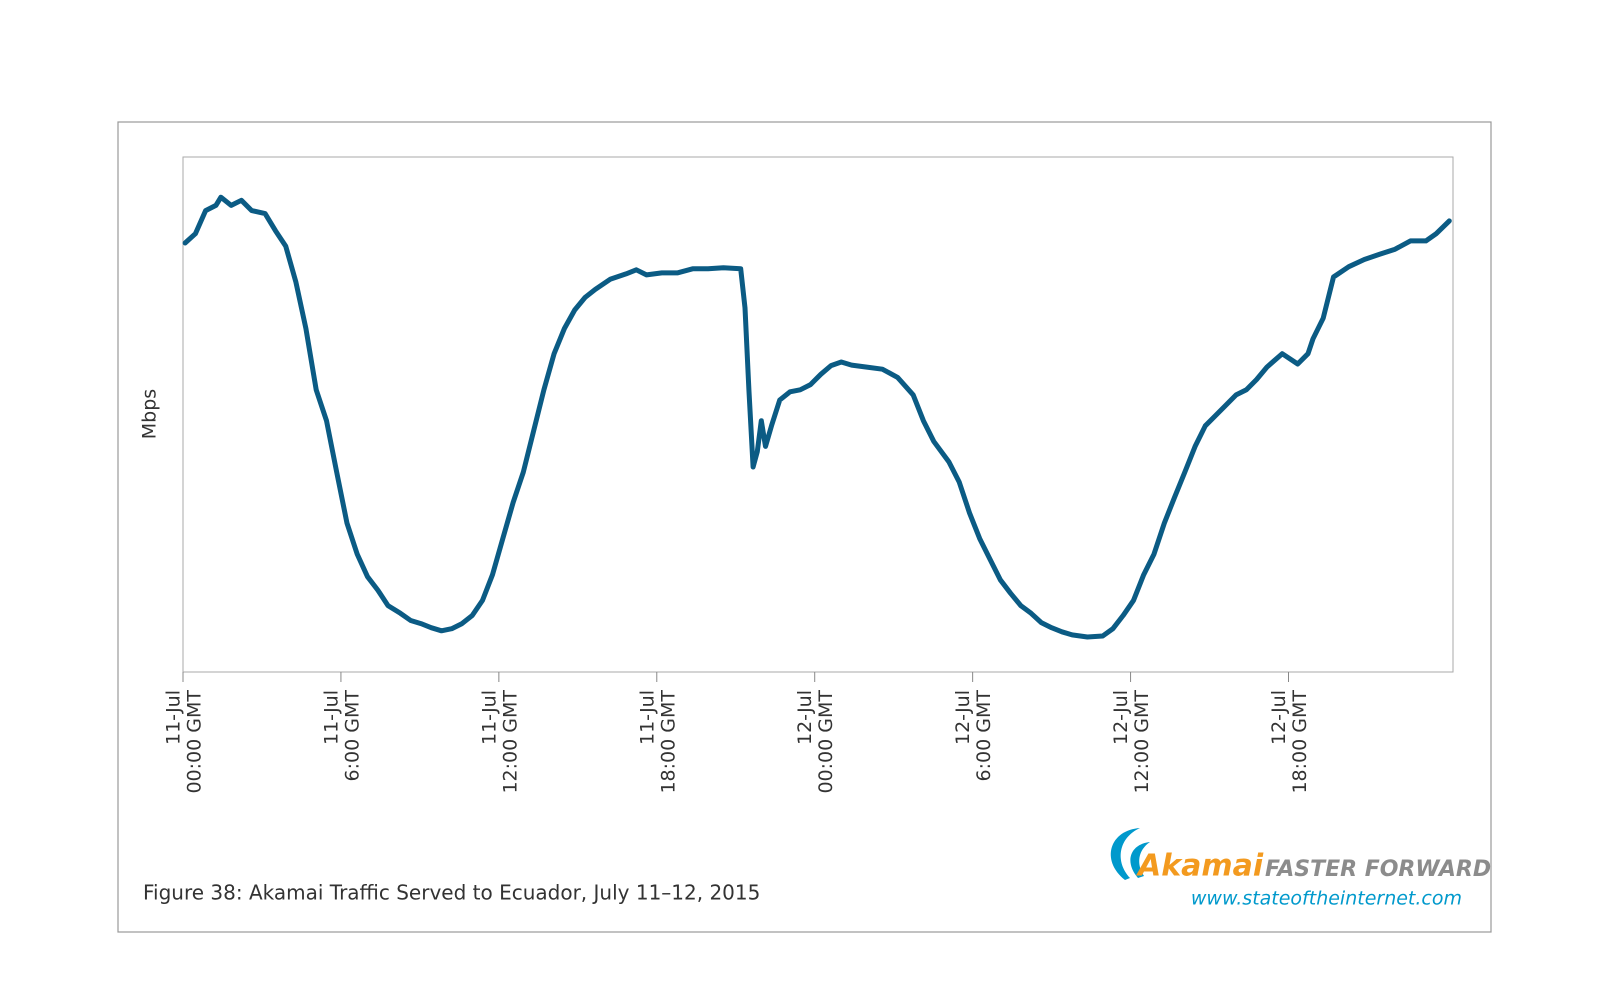 The width and height of the screenshot is (1600, 1004). I want to click on y-axis-label: Mbps, so click(150, 414).